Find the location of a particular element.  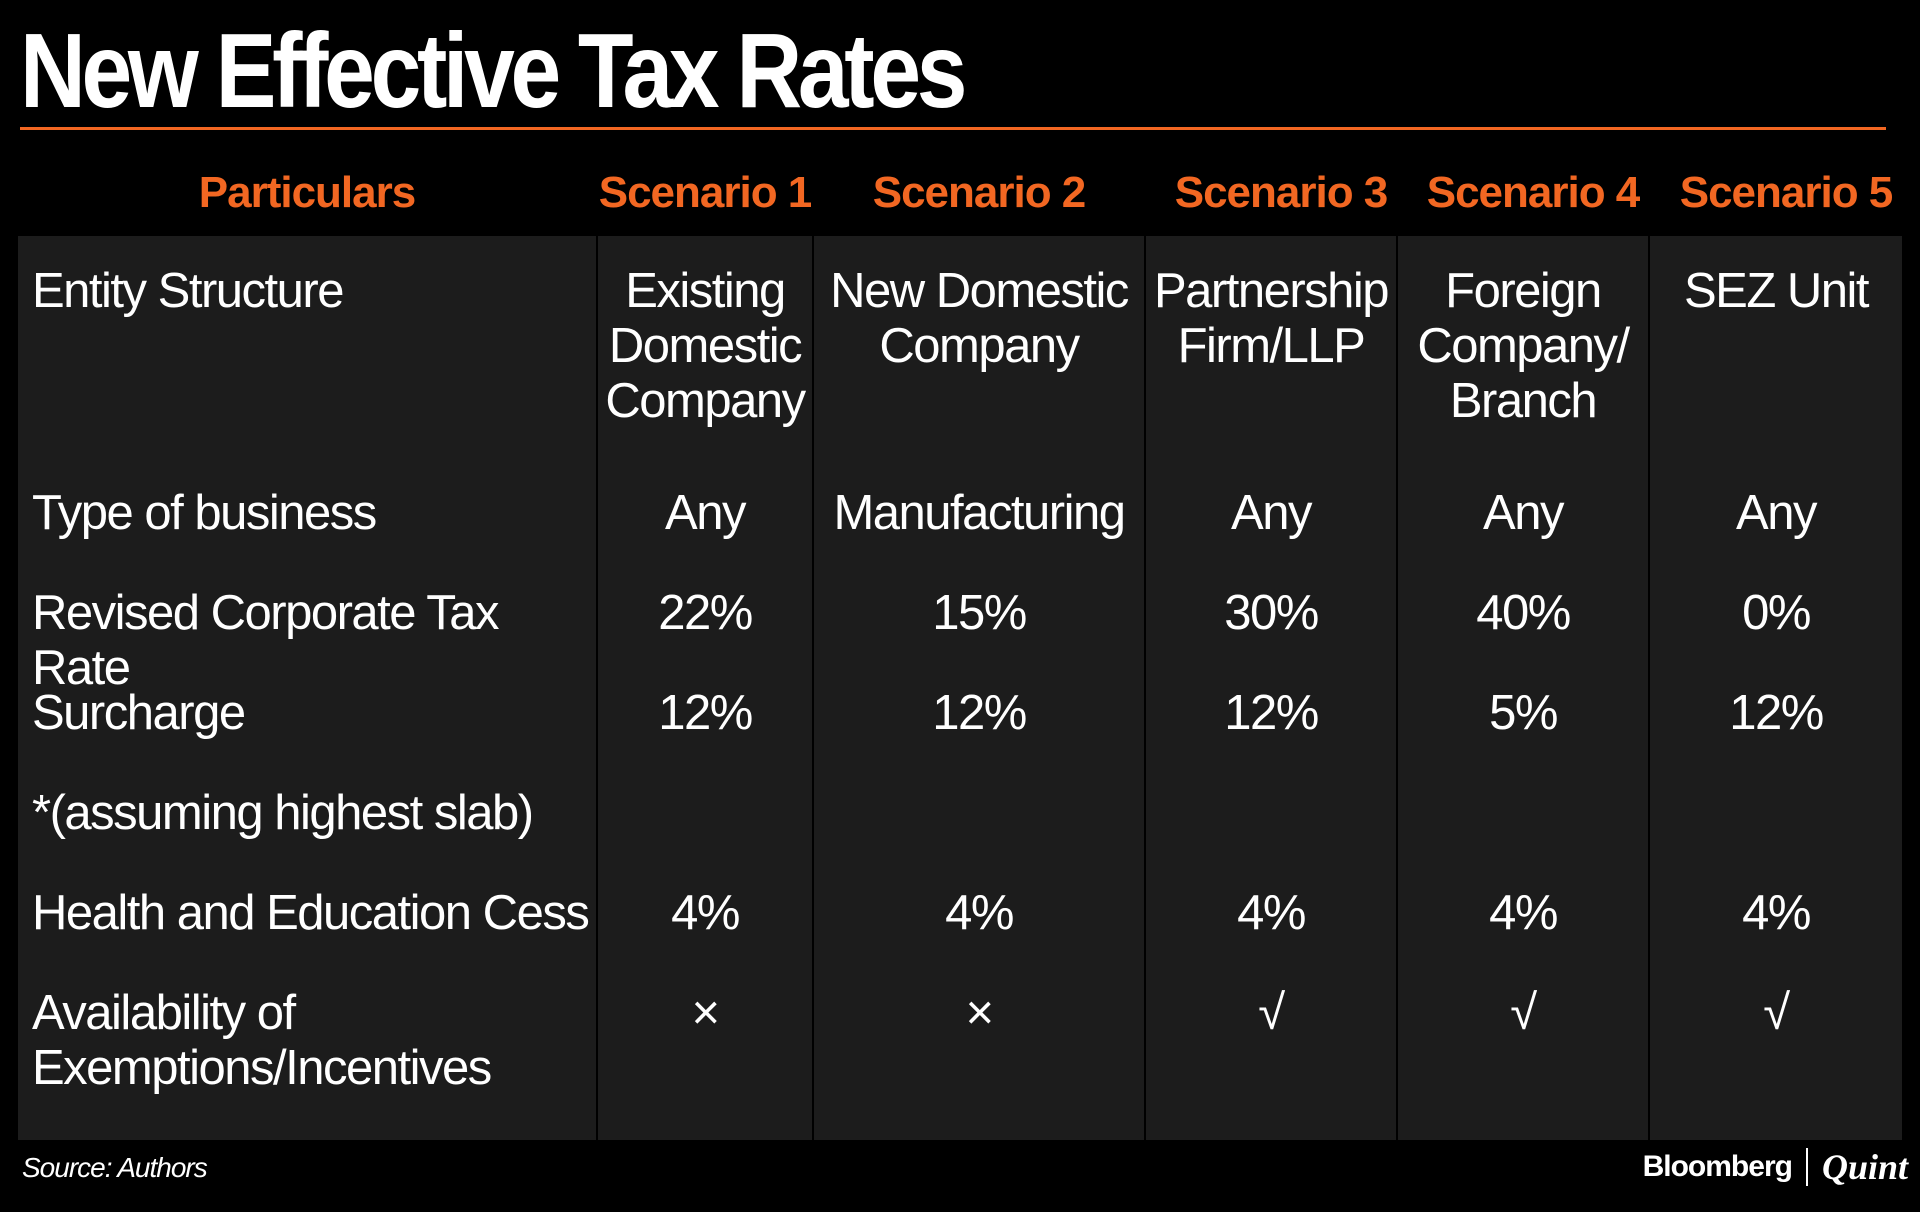

row-label: Health and Education Cess is located at coordinates (311, 913).